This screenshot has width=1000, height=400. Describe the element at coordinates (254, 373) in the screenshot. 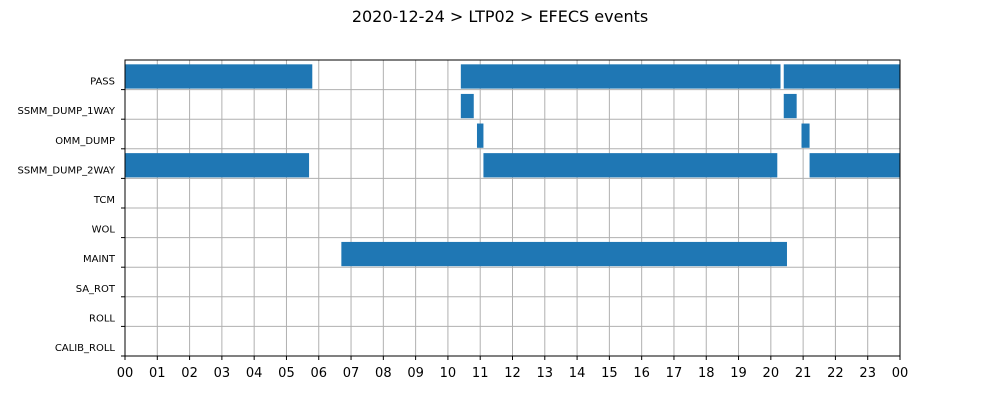

I see `x-tick-label: 04` at that location.